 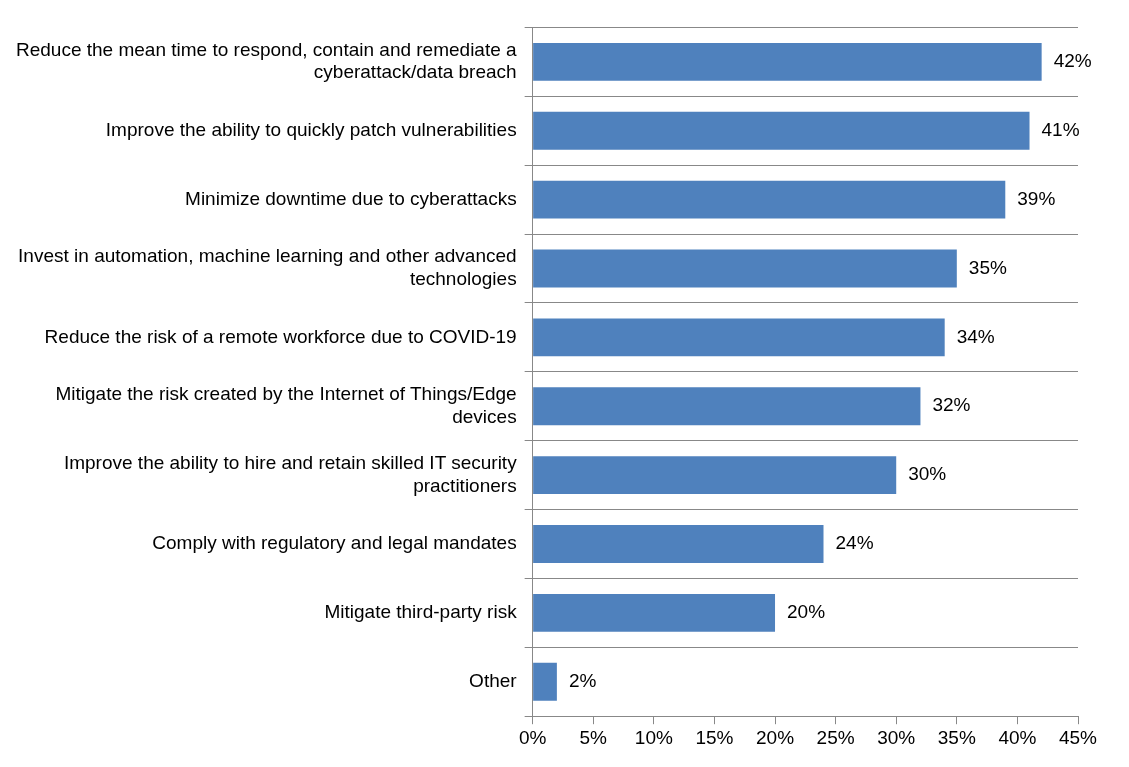 I want to click on x-tick-label: 25%, so click(x=835, y=737).